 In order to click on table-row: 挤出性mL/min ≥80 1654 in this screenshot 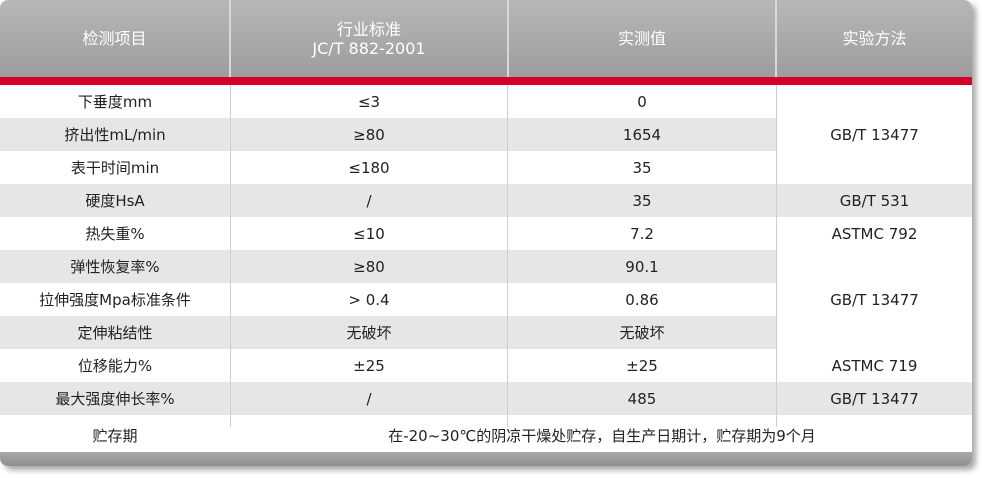, I will do `click(486, 134)`.